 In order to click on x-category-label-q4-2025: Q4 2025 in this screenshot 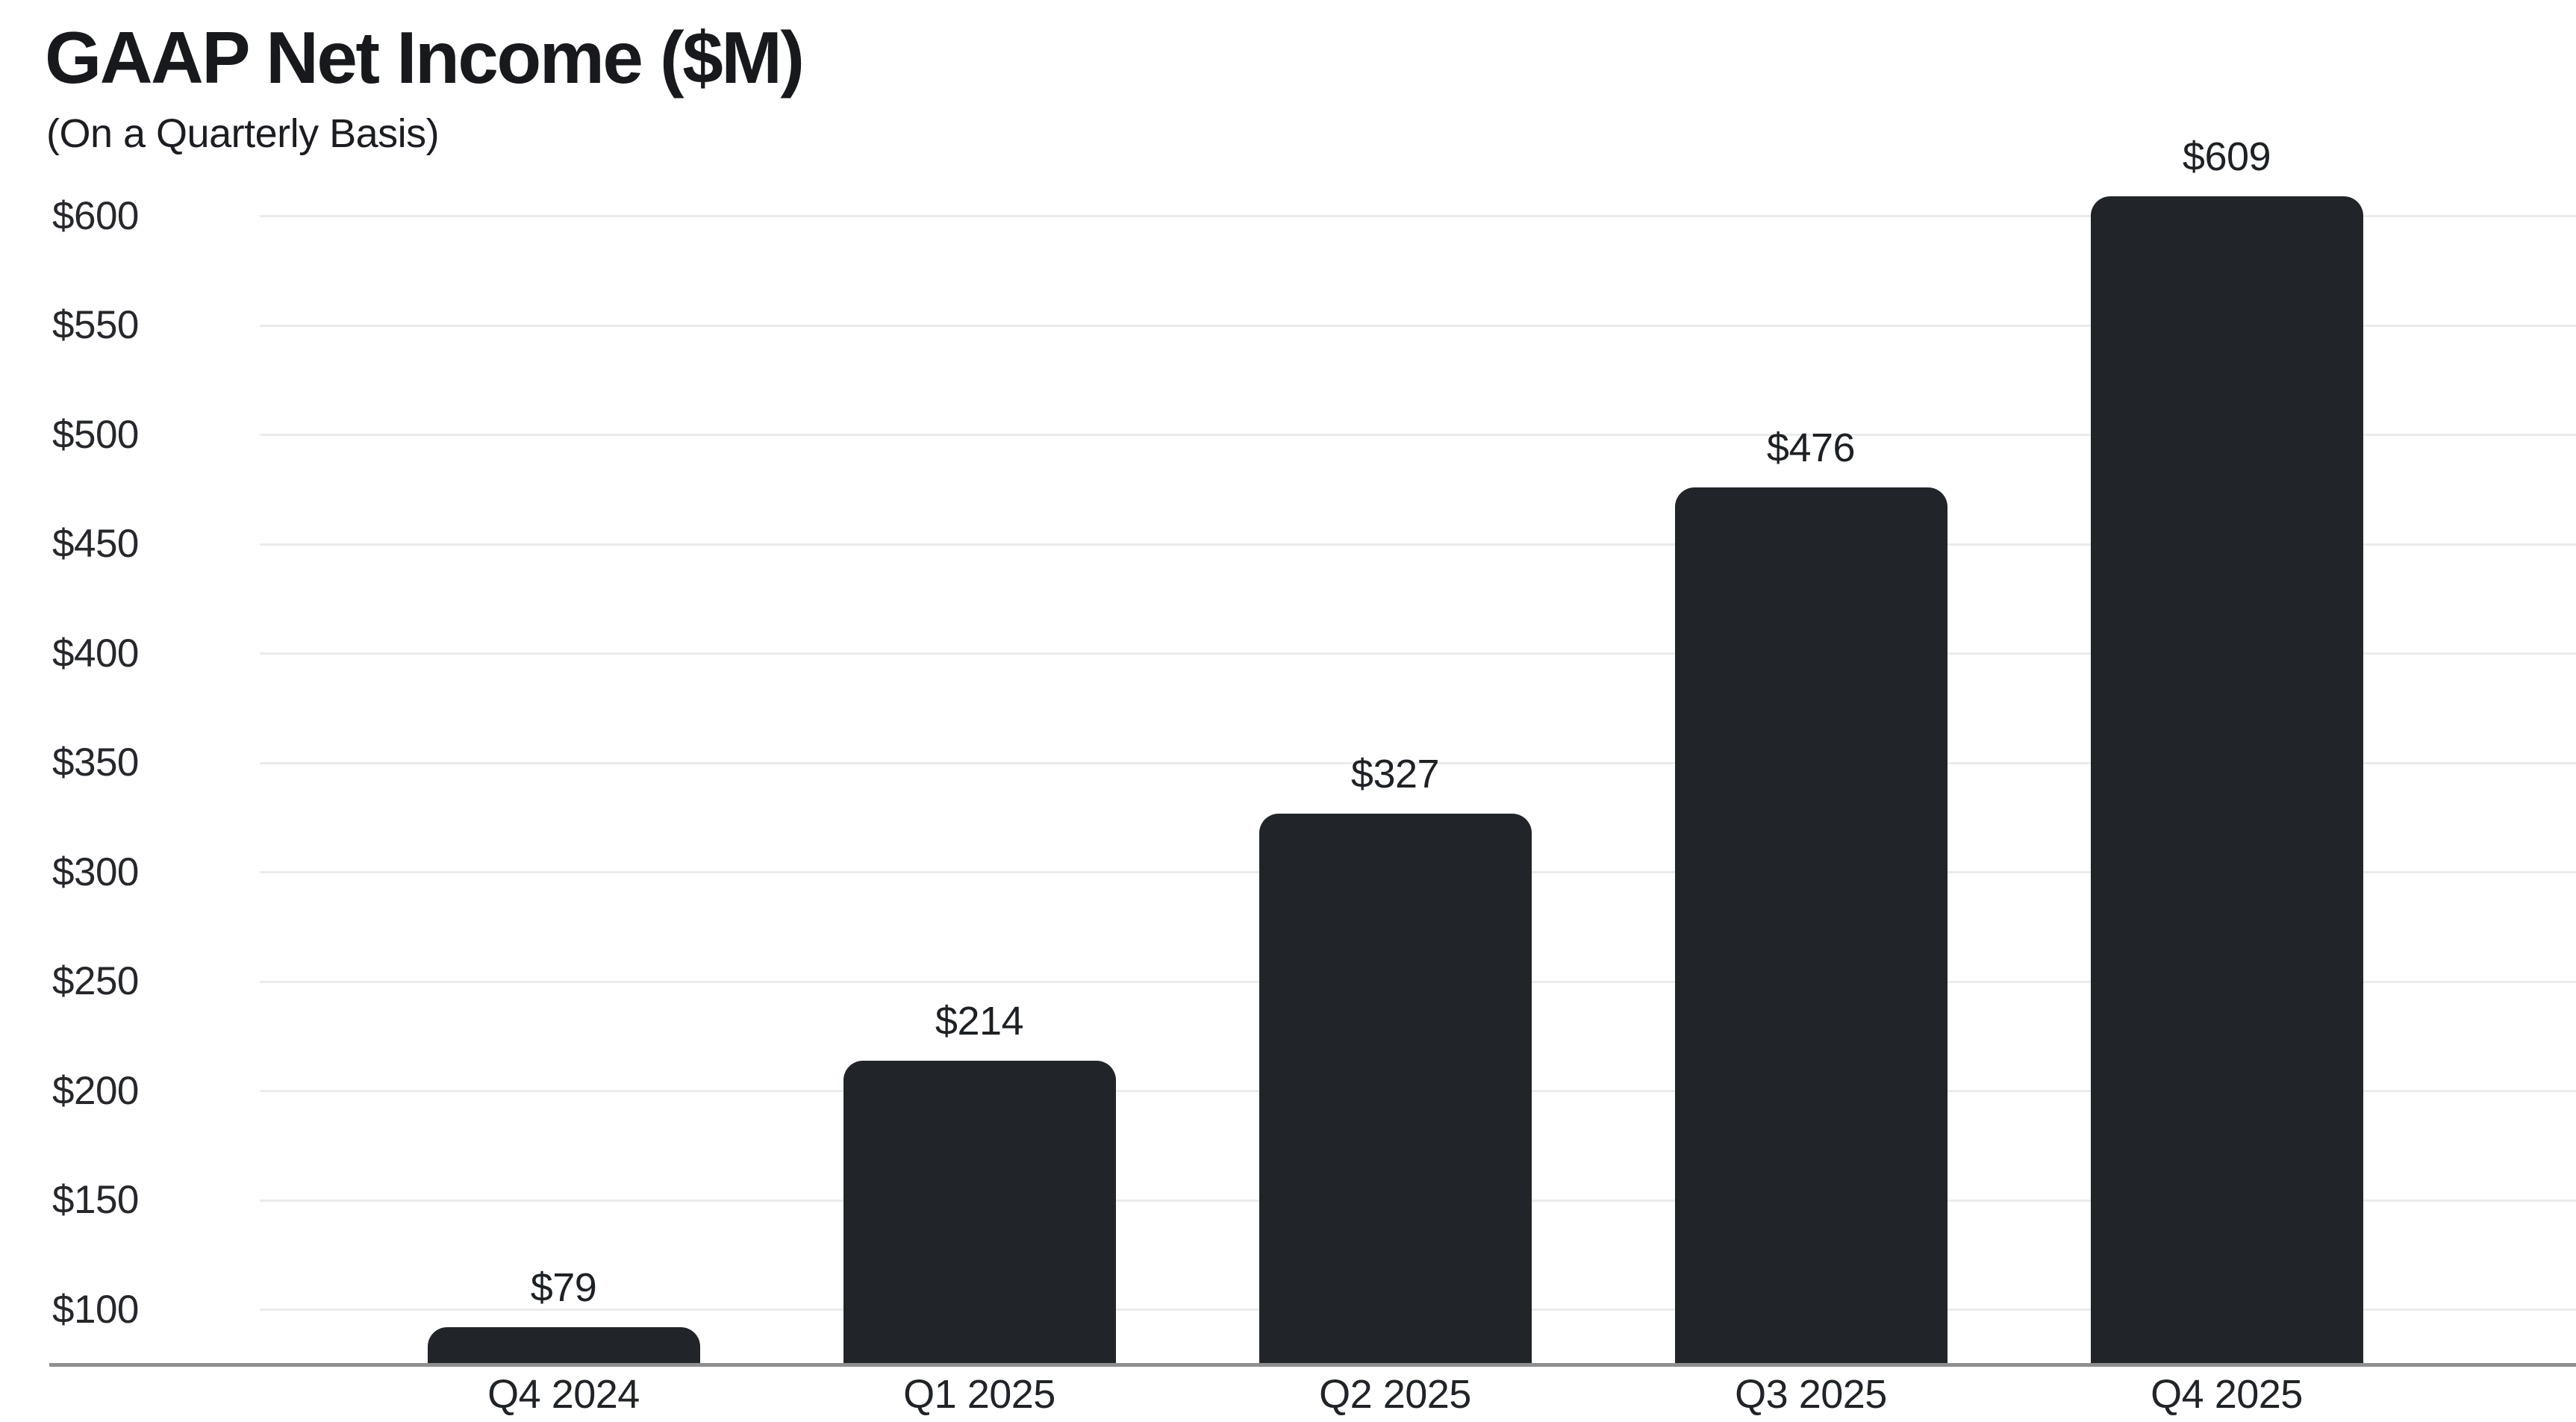, I will do `click(2227, 1394)`.